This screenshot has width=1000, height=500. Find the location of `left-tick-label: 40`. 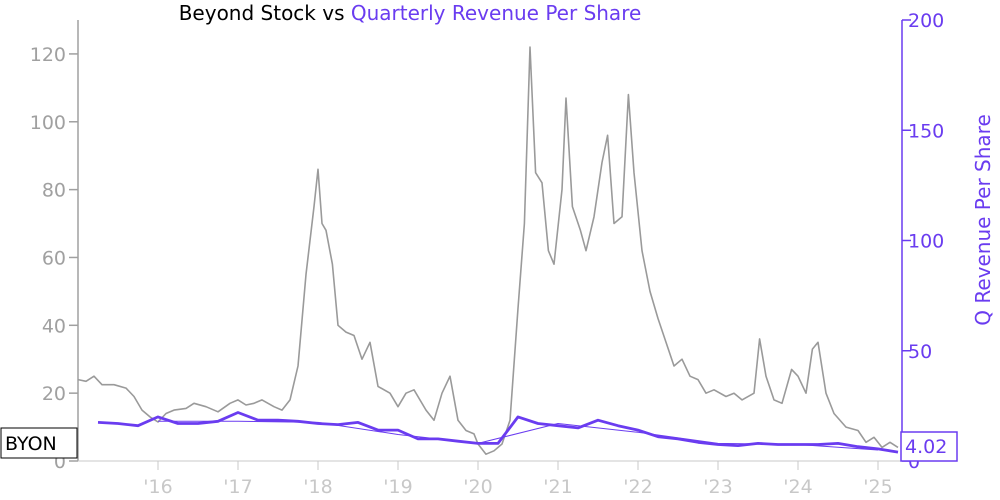

left-tick-label: 40 is located at coordinates (54, 326).